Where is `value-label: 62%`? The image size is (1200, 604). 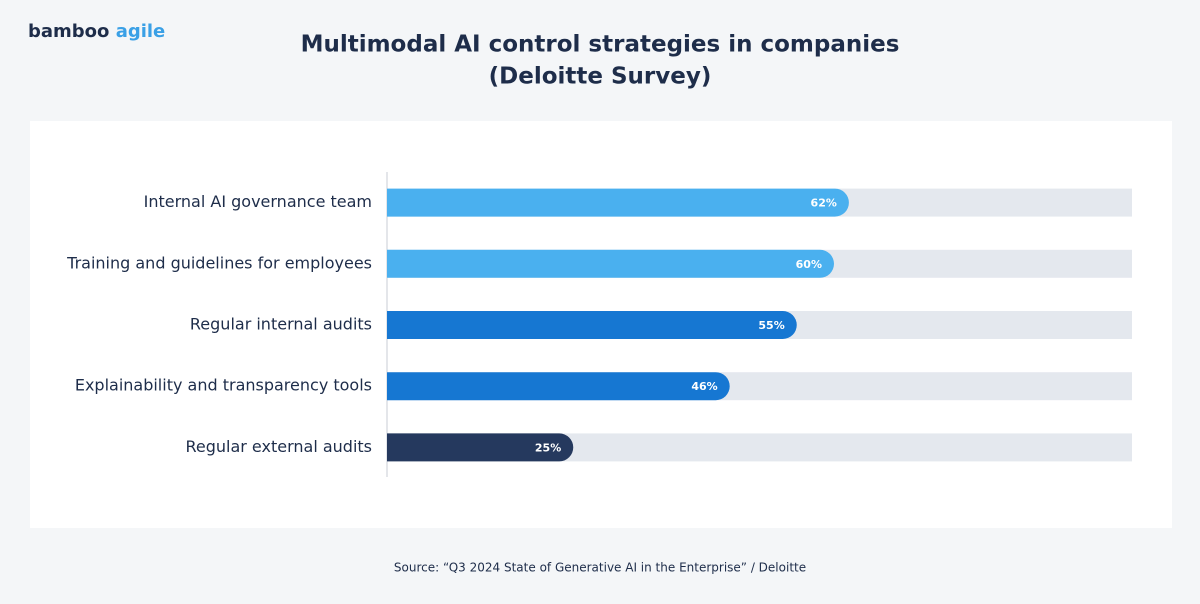
value-label: 62% is located at coordinates (824, 203).